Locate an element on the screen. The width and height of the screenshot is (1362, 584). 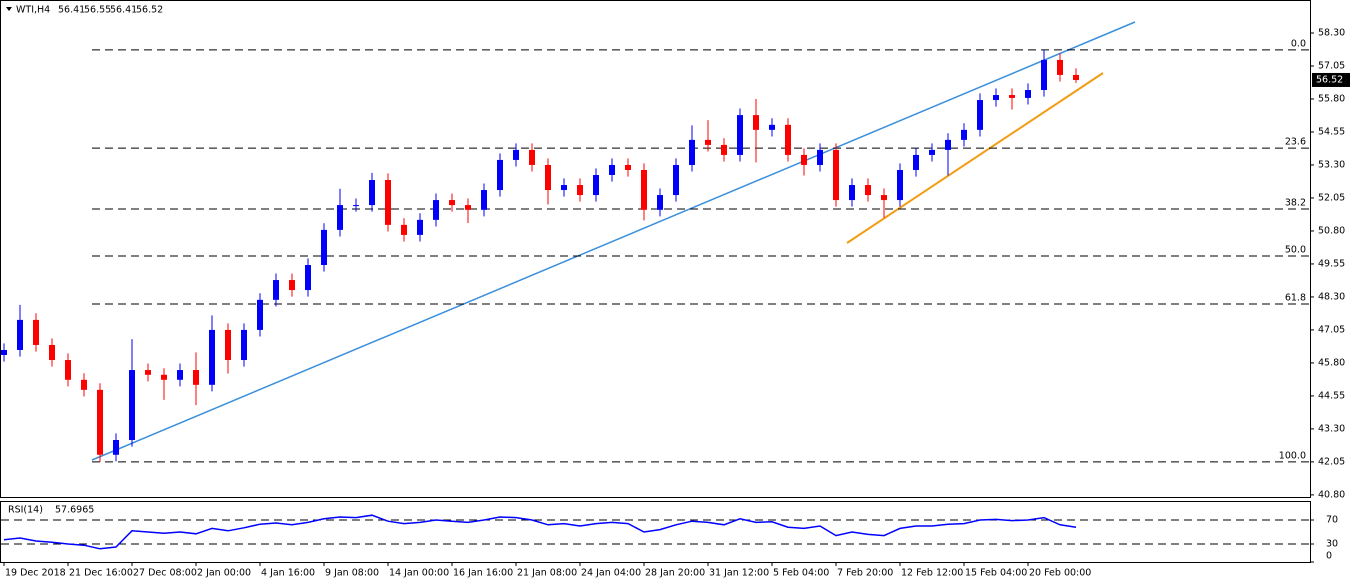
y-tick-label: 52.05 is located at coordinates (1331, 197).